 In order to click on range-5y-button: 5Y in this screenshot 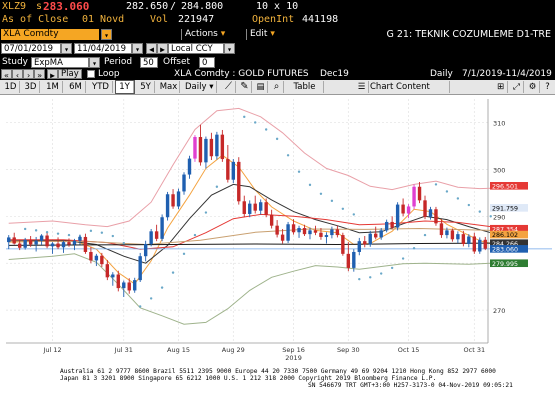, I will do `click(146, 87)`.